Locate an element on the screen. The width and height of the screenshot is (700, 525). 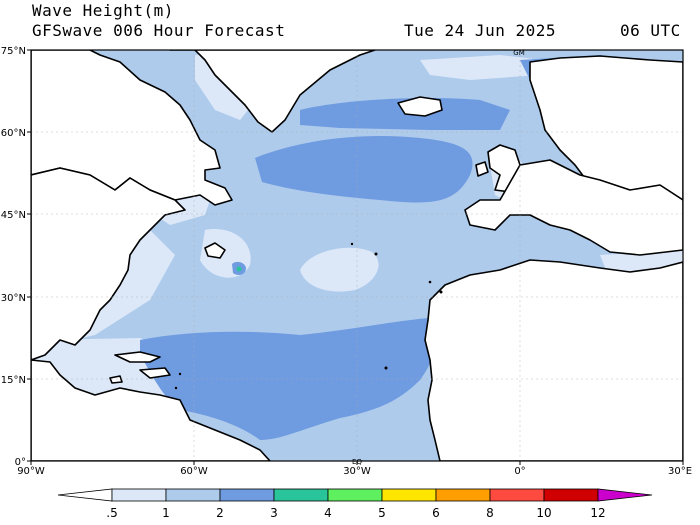
map-subtitle: GFSwave 006 Hour Forecast is located at coordinates (159, 30).